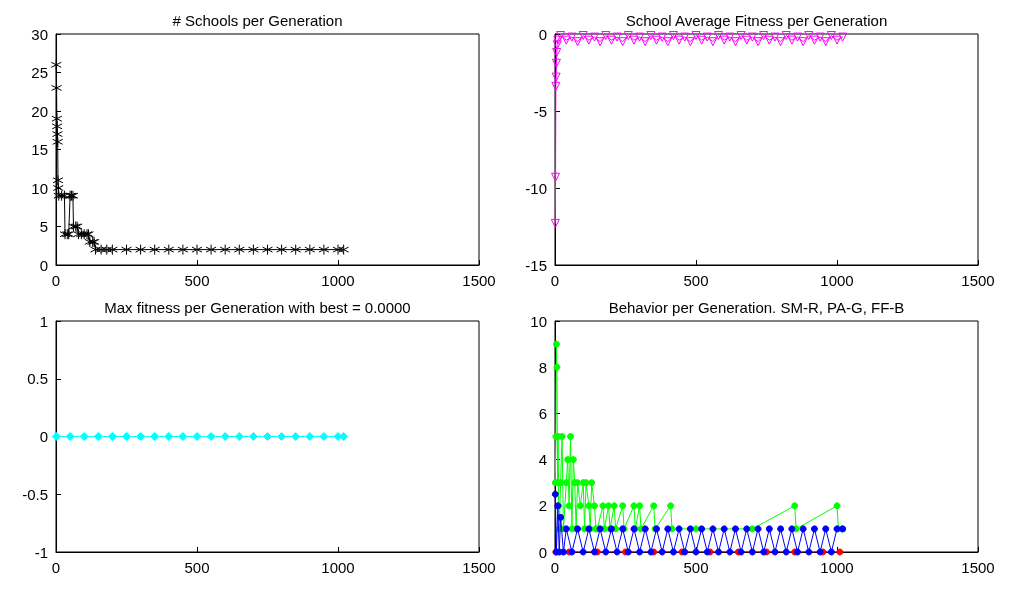 Image resolution: width=1014 pixels, height=590 pixels. Describe the element at coordinates (39, 34) in the screenshot. I see `y-tick-label: 30` at that location.